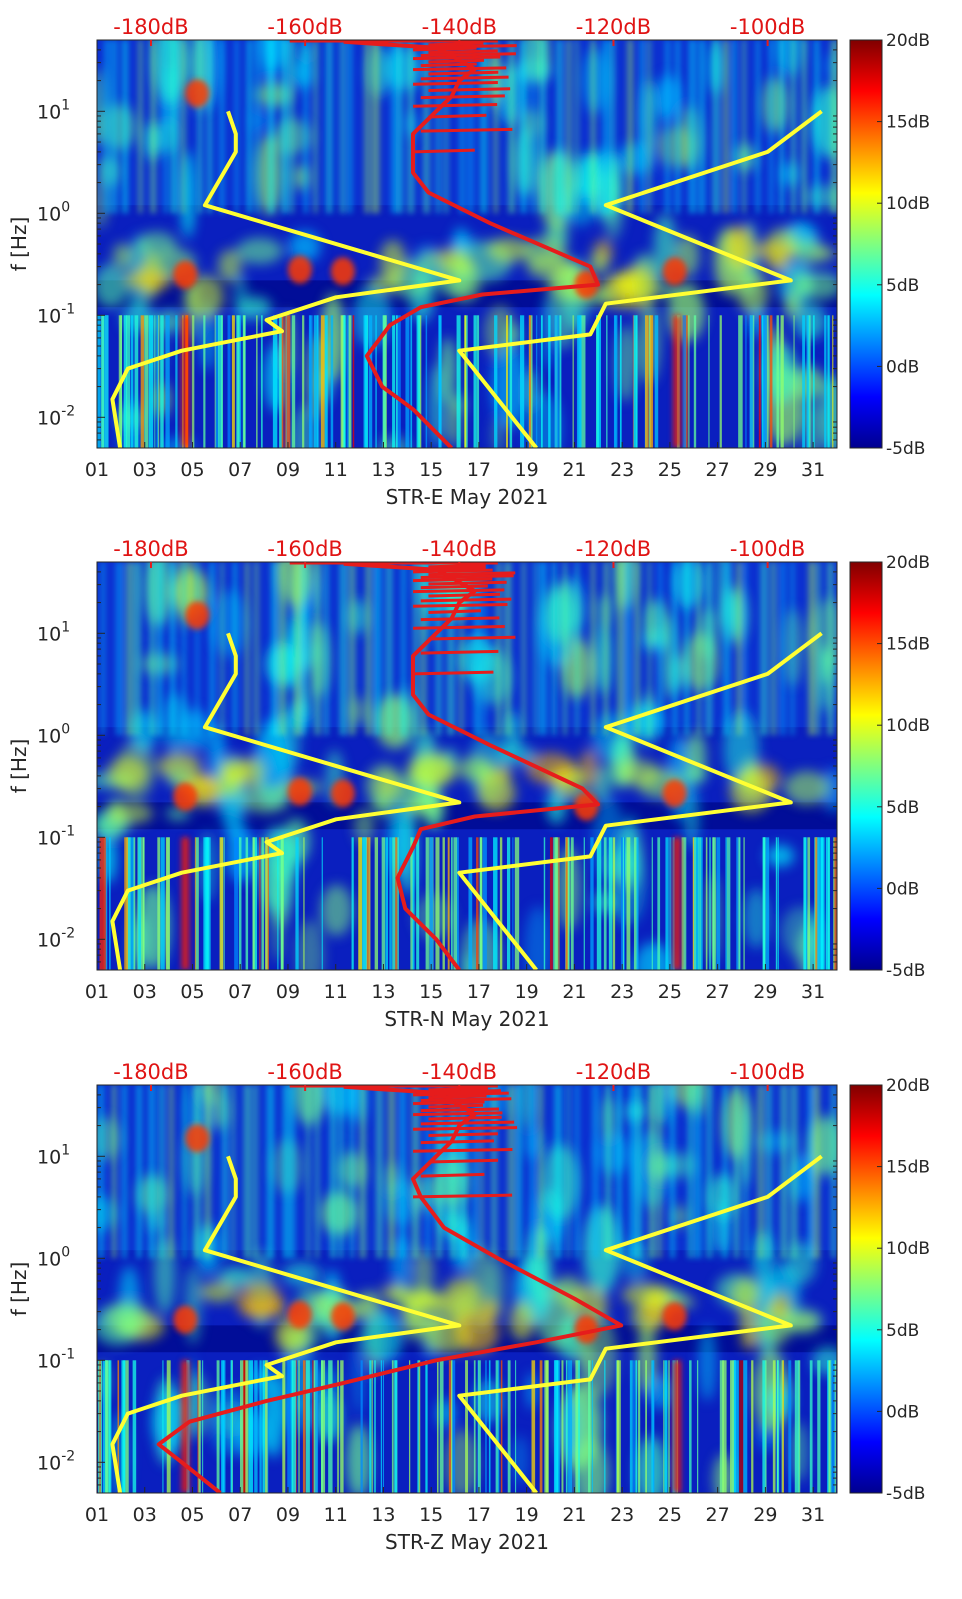  Describe the element at coordinates (908, 1168) in the screenshot. I see `colorbar-label: 15dB` at that location.